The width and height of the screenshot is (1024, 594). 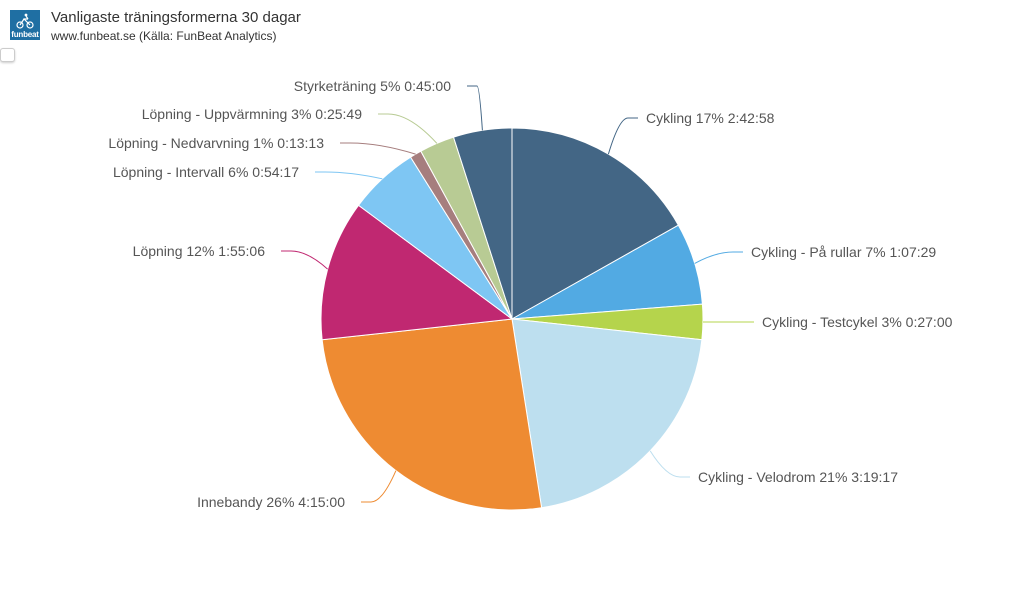 I want to click on cyclist-icon, so click(x=25, y=21).